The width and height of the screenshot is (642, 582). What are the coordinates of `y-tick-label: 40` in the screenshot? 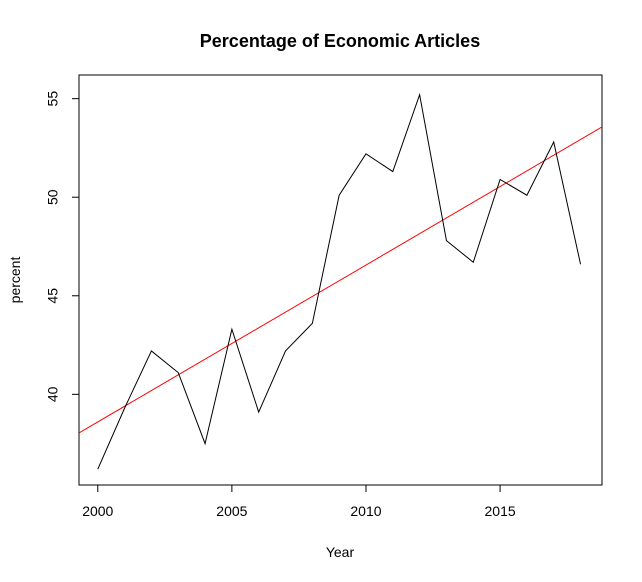 It's located at (53, 394).